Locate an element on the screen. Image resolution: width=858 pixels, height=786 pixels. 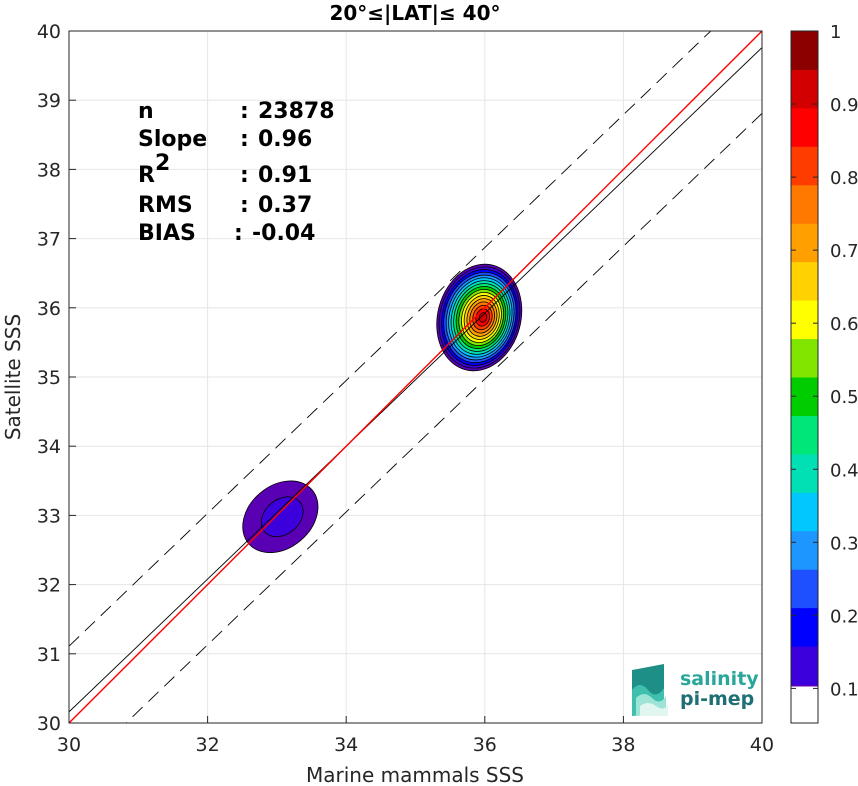
x-axis-label: Marine mammals SSS is located at coordinates (415, 774).